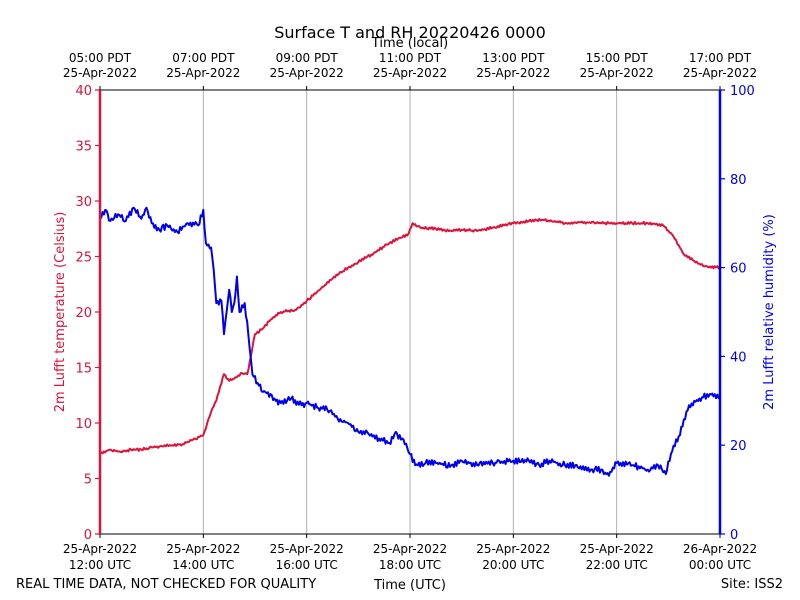 The image size is (800, 600). I want to click on left-tick-label: 10, so click(83, 424).